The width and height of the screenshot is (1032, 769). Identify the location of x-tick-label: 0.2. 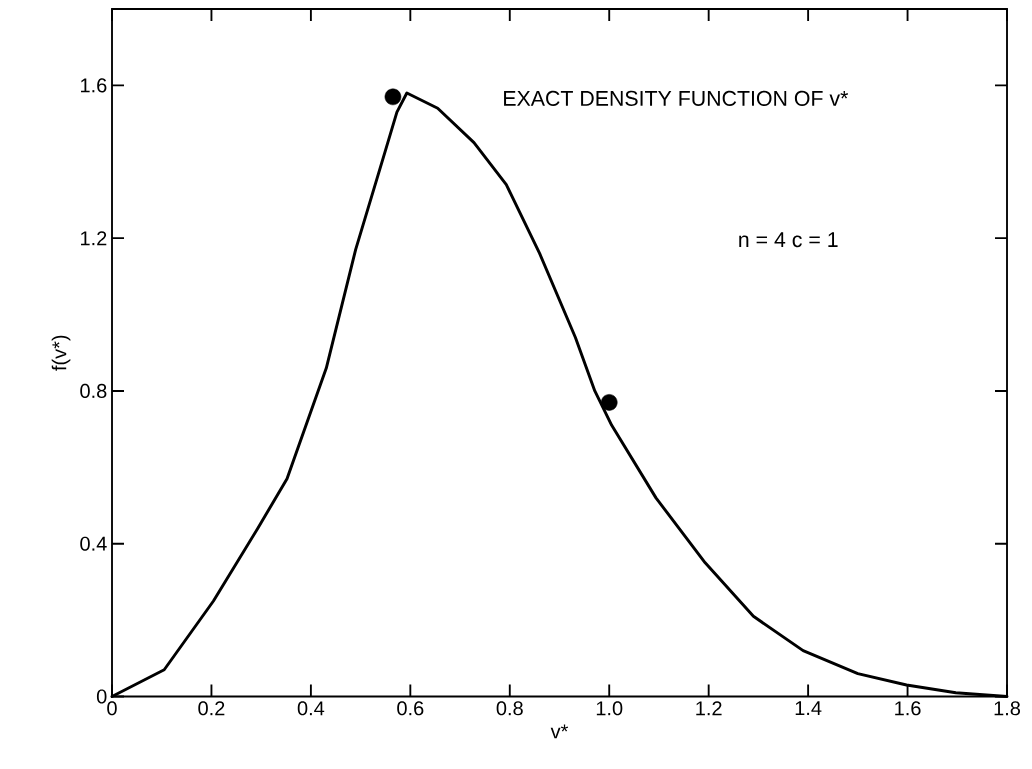
(211, 708).